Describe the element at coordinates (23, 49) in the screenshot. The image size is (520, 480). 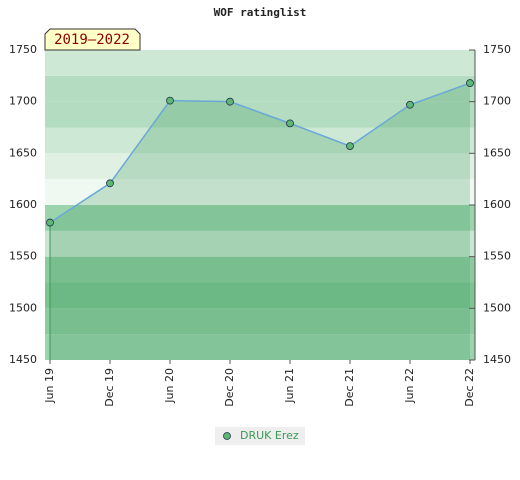
I see `y-tick-label: 1750` at that location.